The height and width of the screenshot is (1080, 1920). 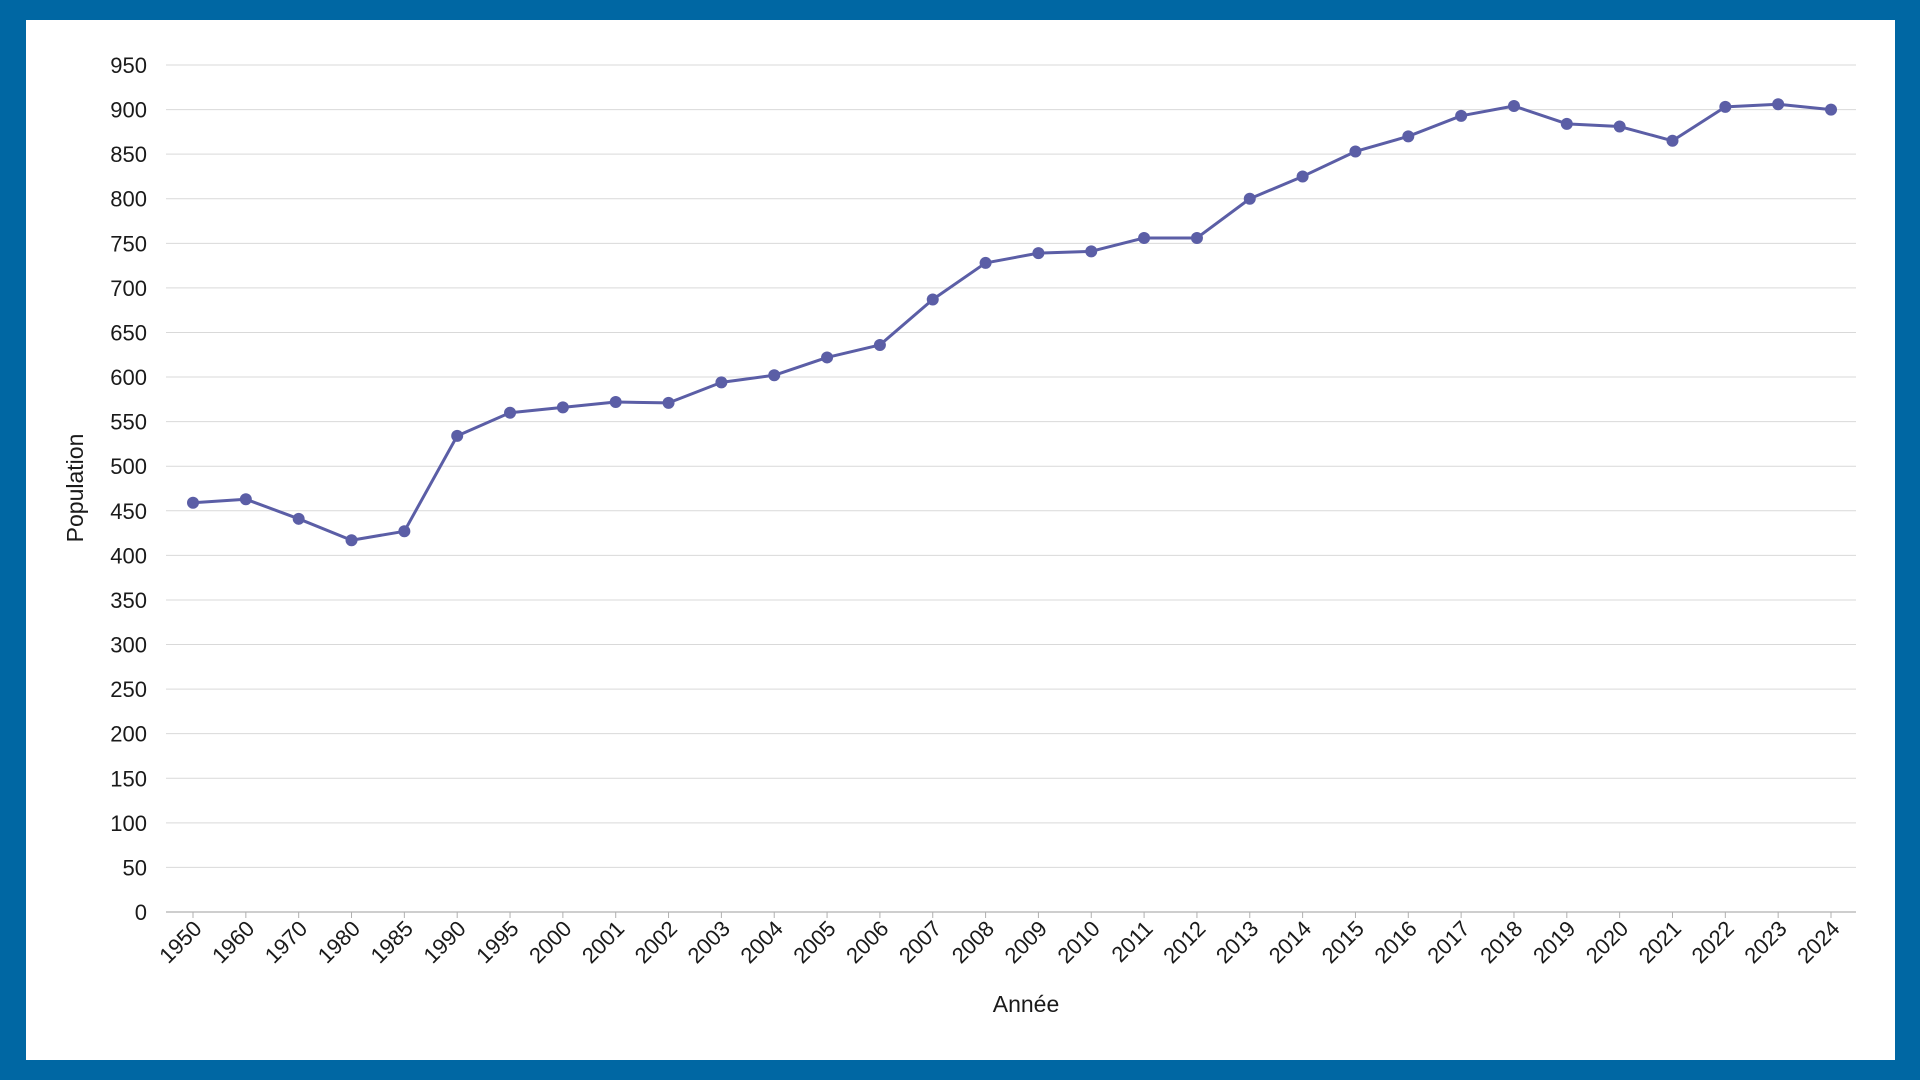 I want to click on x-tick-label: 2020, so click(x=1607, y=942).